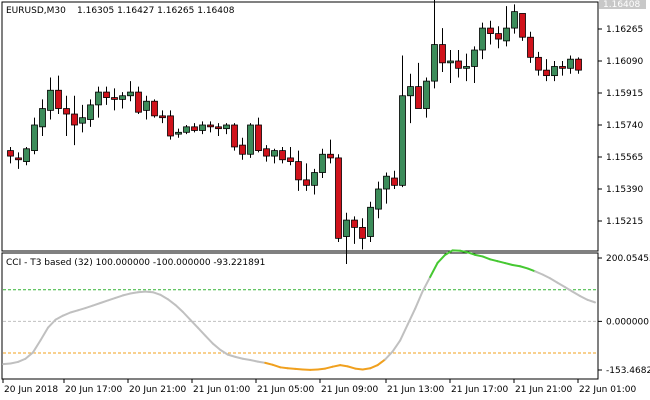 This screenshot has height=400, width=650. I want to click on time-tick-label: 21 Jun 09:00, so click(349, 390).